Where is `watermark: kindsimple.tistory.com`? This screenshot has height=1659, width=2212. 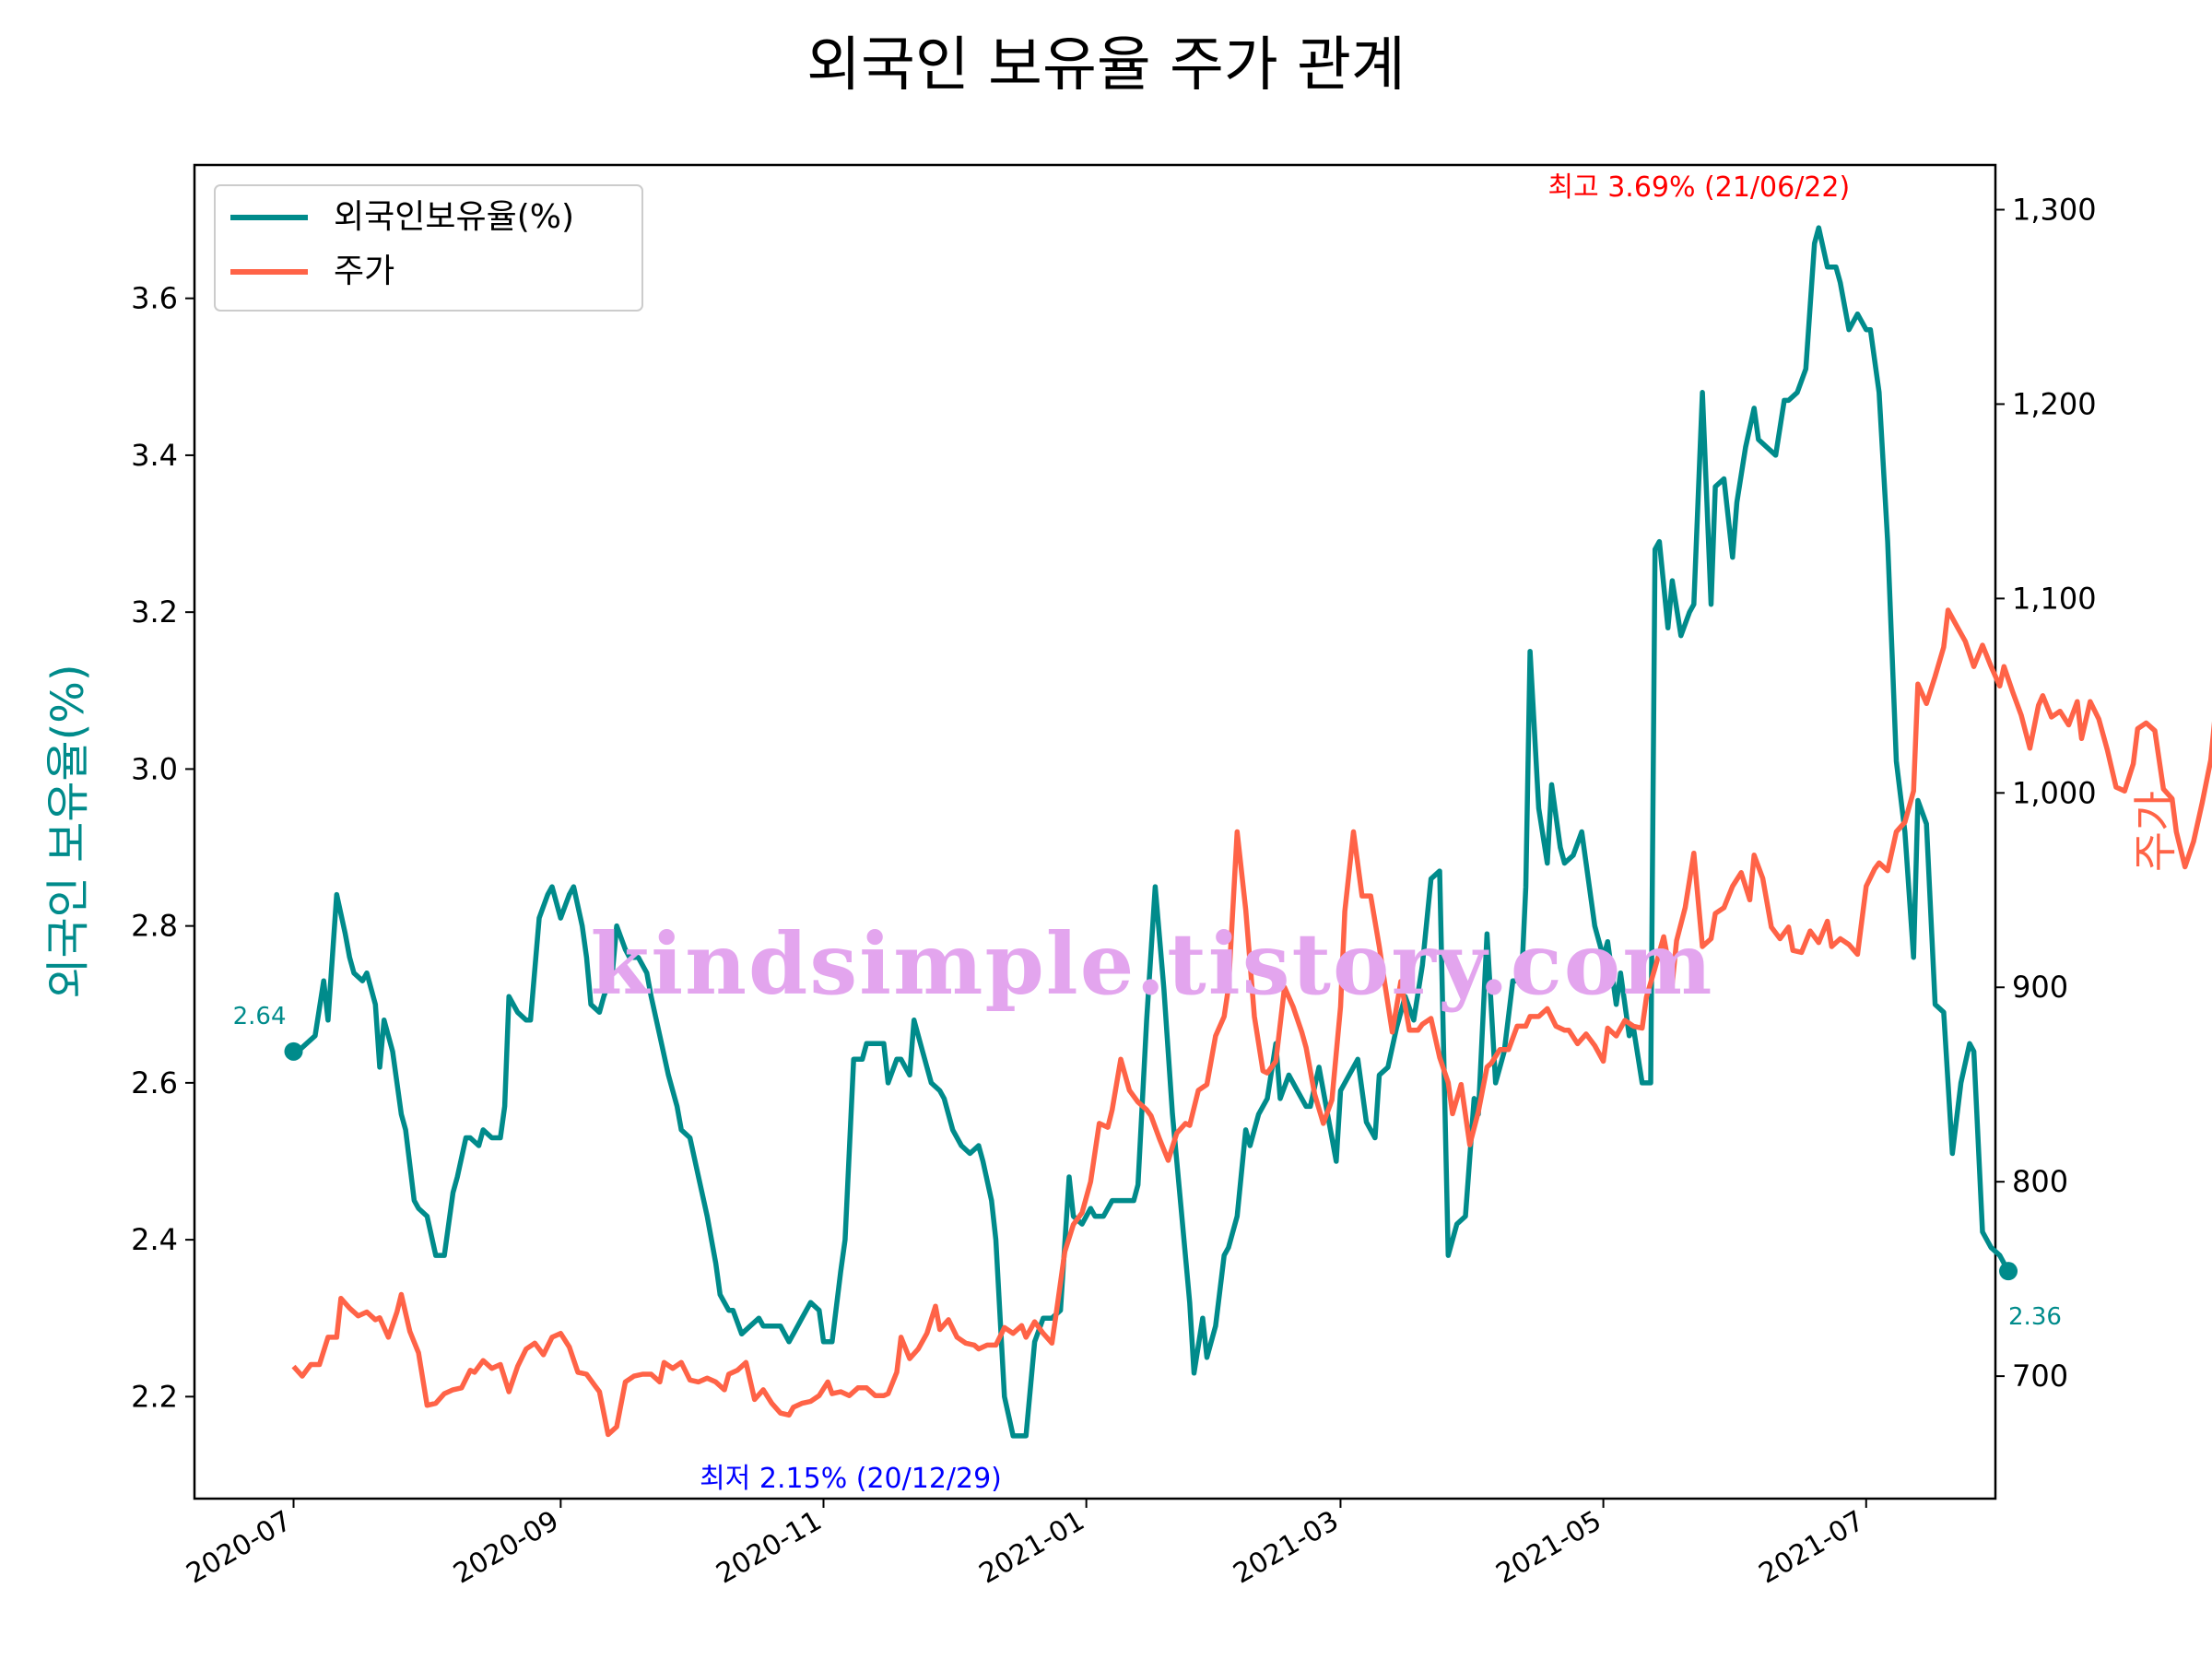
watermark: kindsimple.tistory.com is located at coordinates (1151, 964).